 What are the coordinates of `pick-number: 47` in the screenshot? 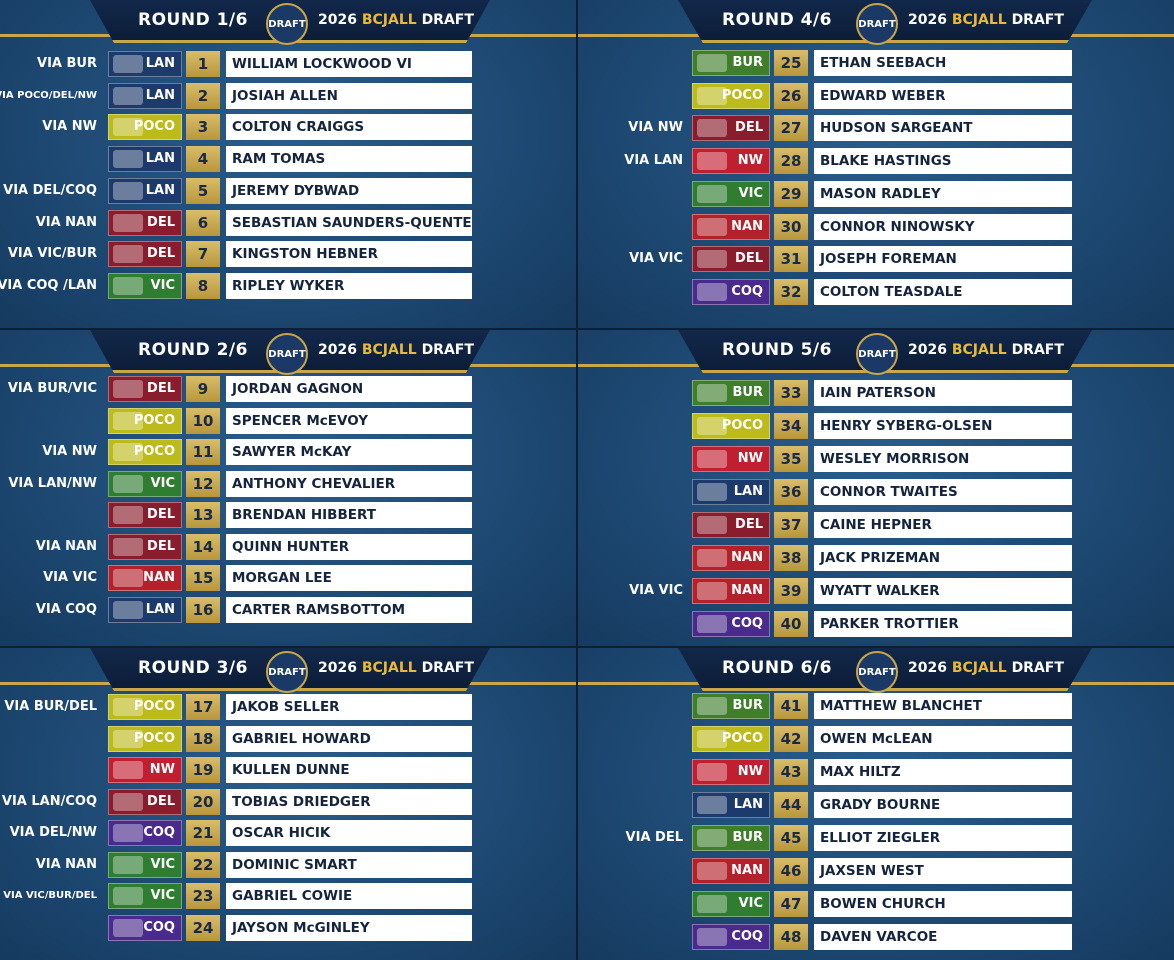 It's located at (791, 904).